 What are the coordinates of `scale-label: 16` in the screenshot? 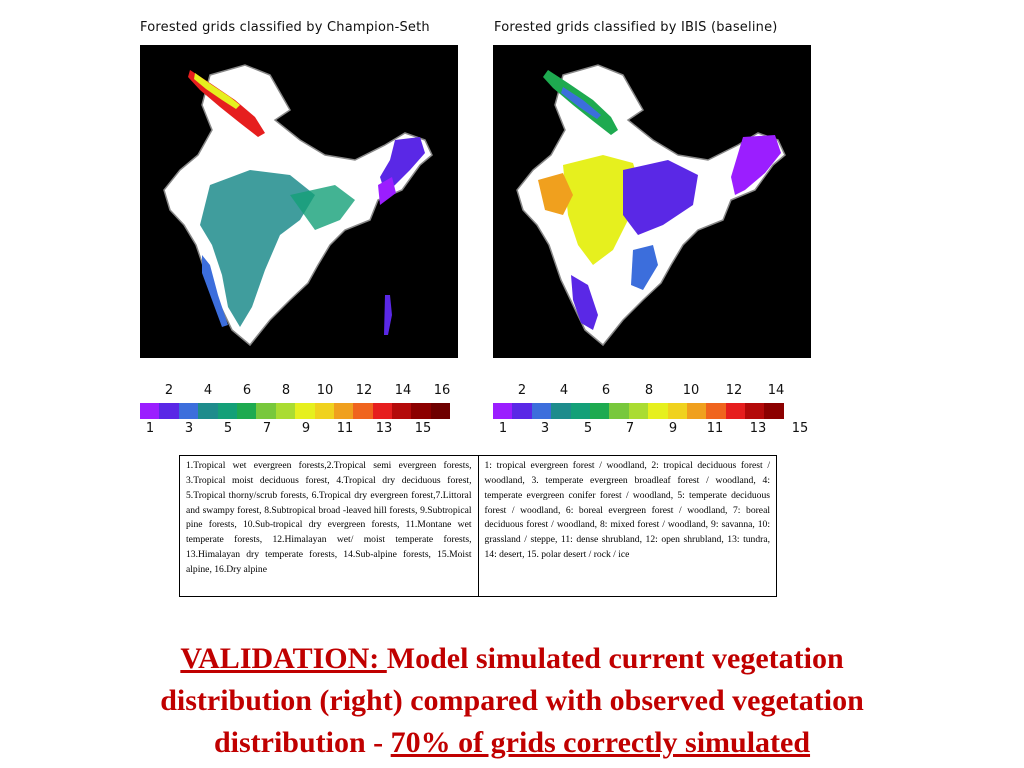 It's located at (442, 390).